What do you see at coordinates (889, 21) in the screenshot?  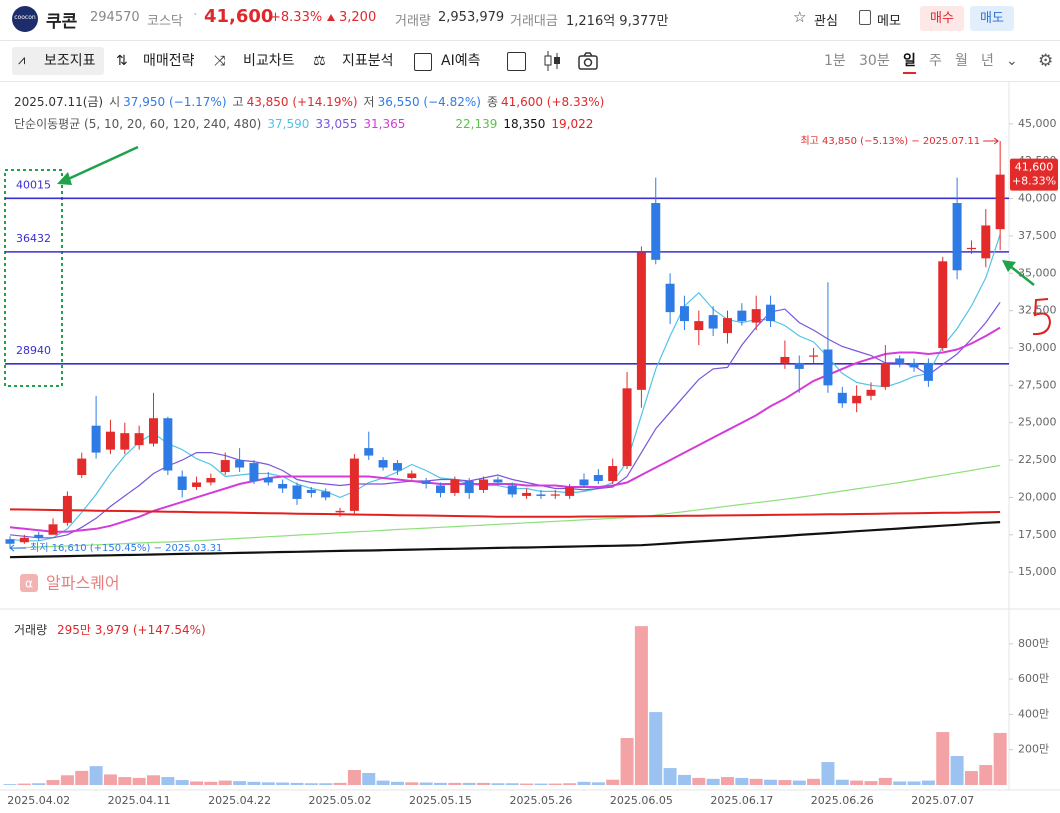 I see `memo-button: 메모` at bounding box center [889, 21].